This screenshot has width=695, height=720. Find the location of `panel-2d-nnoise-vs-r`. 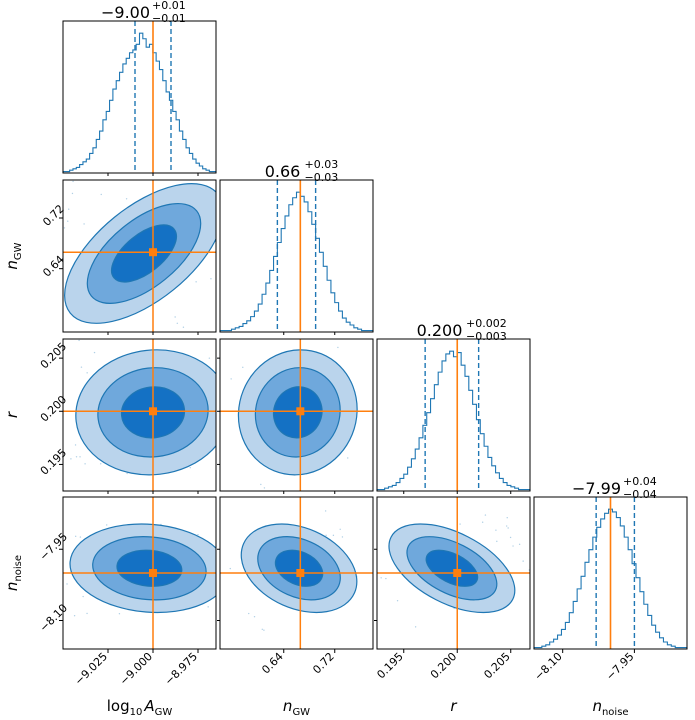

panel-2d-nnoise-vs-r is located at coordinates (453, 573).